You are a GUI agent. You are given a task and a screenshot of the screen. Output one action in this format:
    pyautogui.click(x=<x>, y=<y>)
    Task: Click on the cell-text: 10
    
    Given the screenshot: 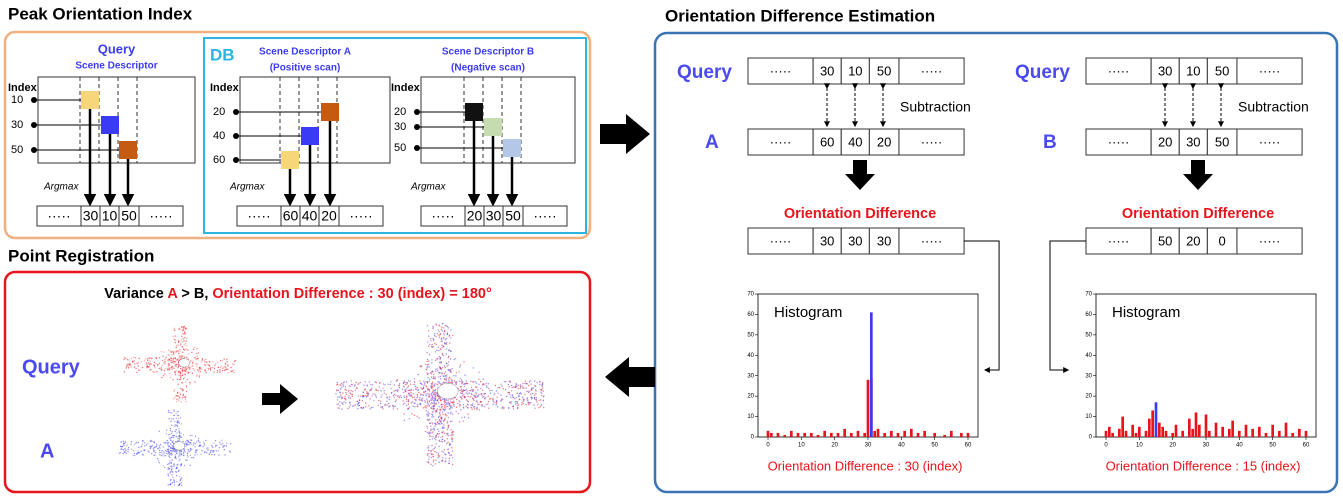 What is the action you would take?
    pyautogui.click(x=855, y=70)
    